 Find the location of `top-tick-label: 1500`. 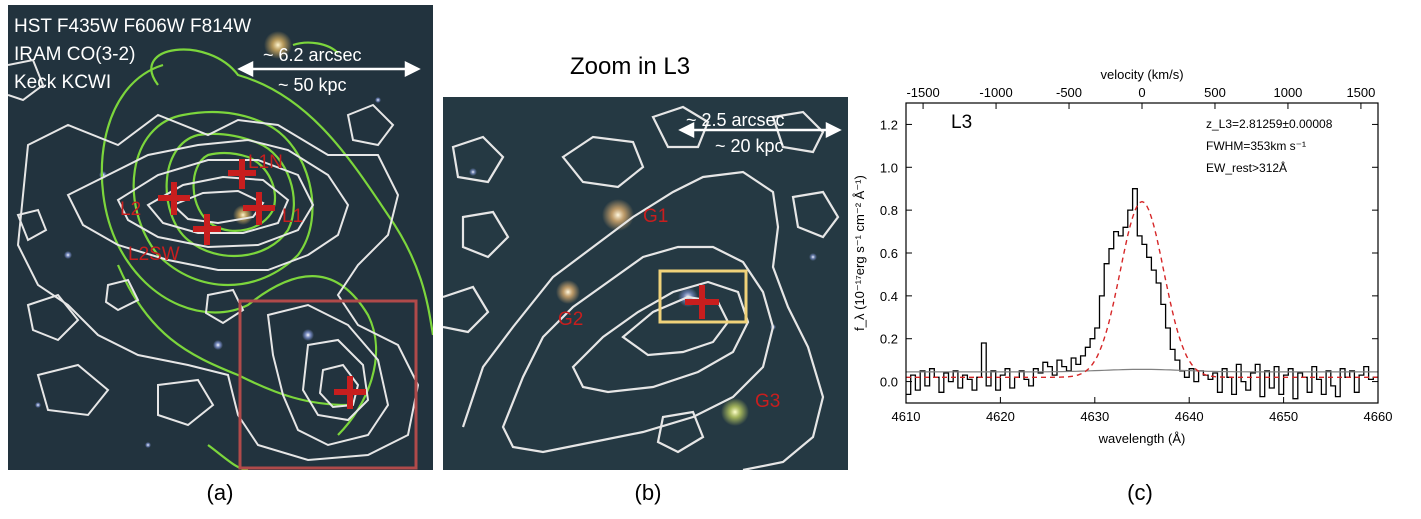

top-tick-label: 1500 is located at coordinates (1360, 92).